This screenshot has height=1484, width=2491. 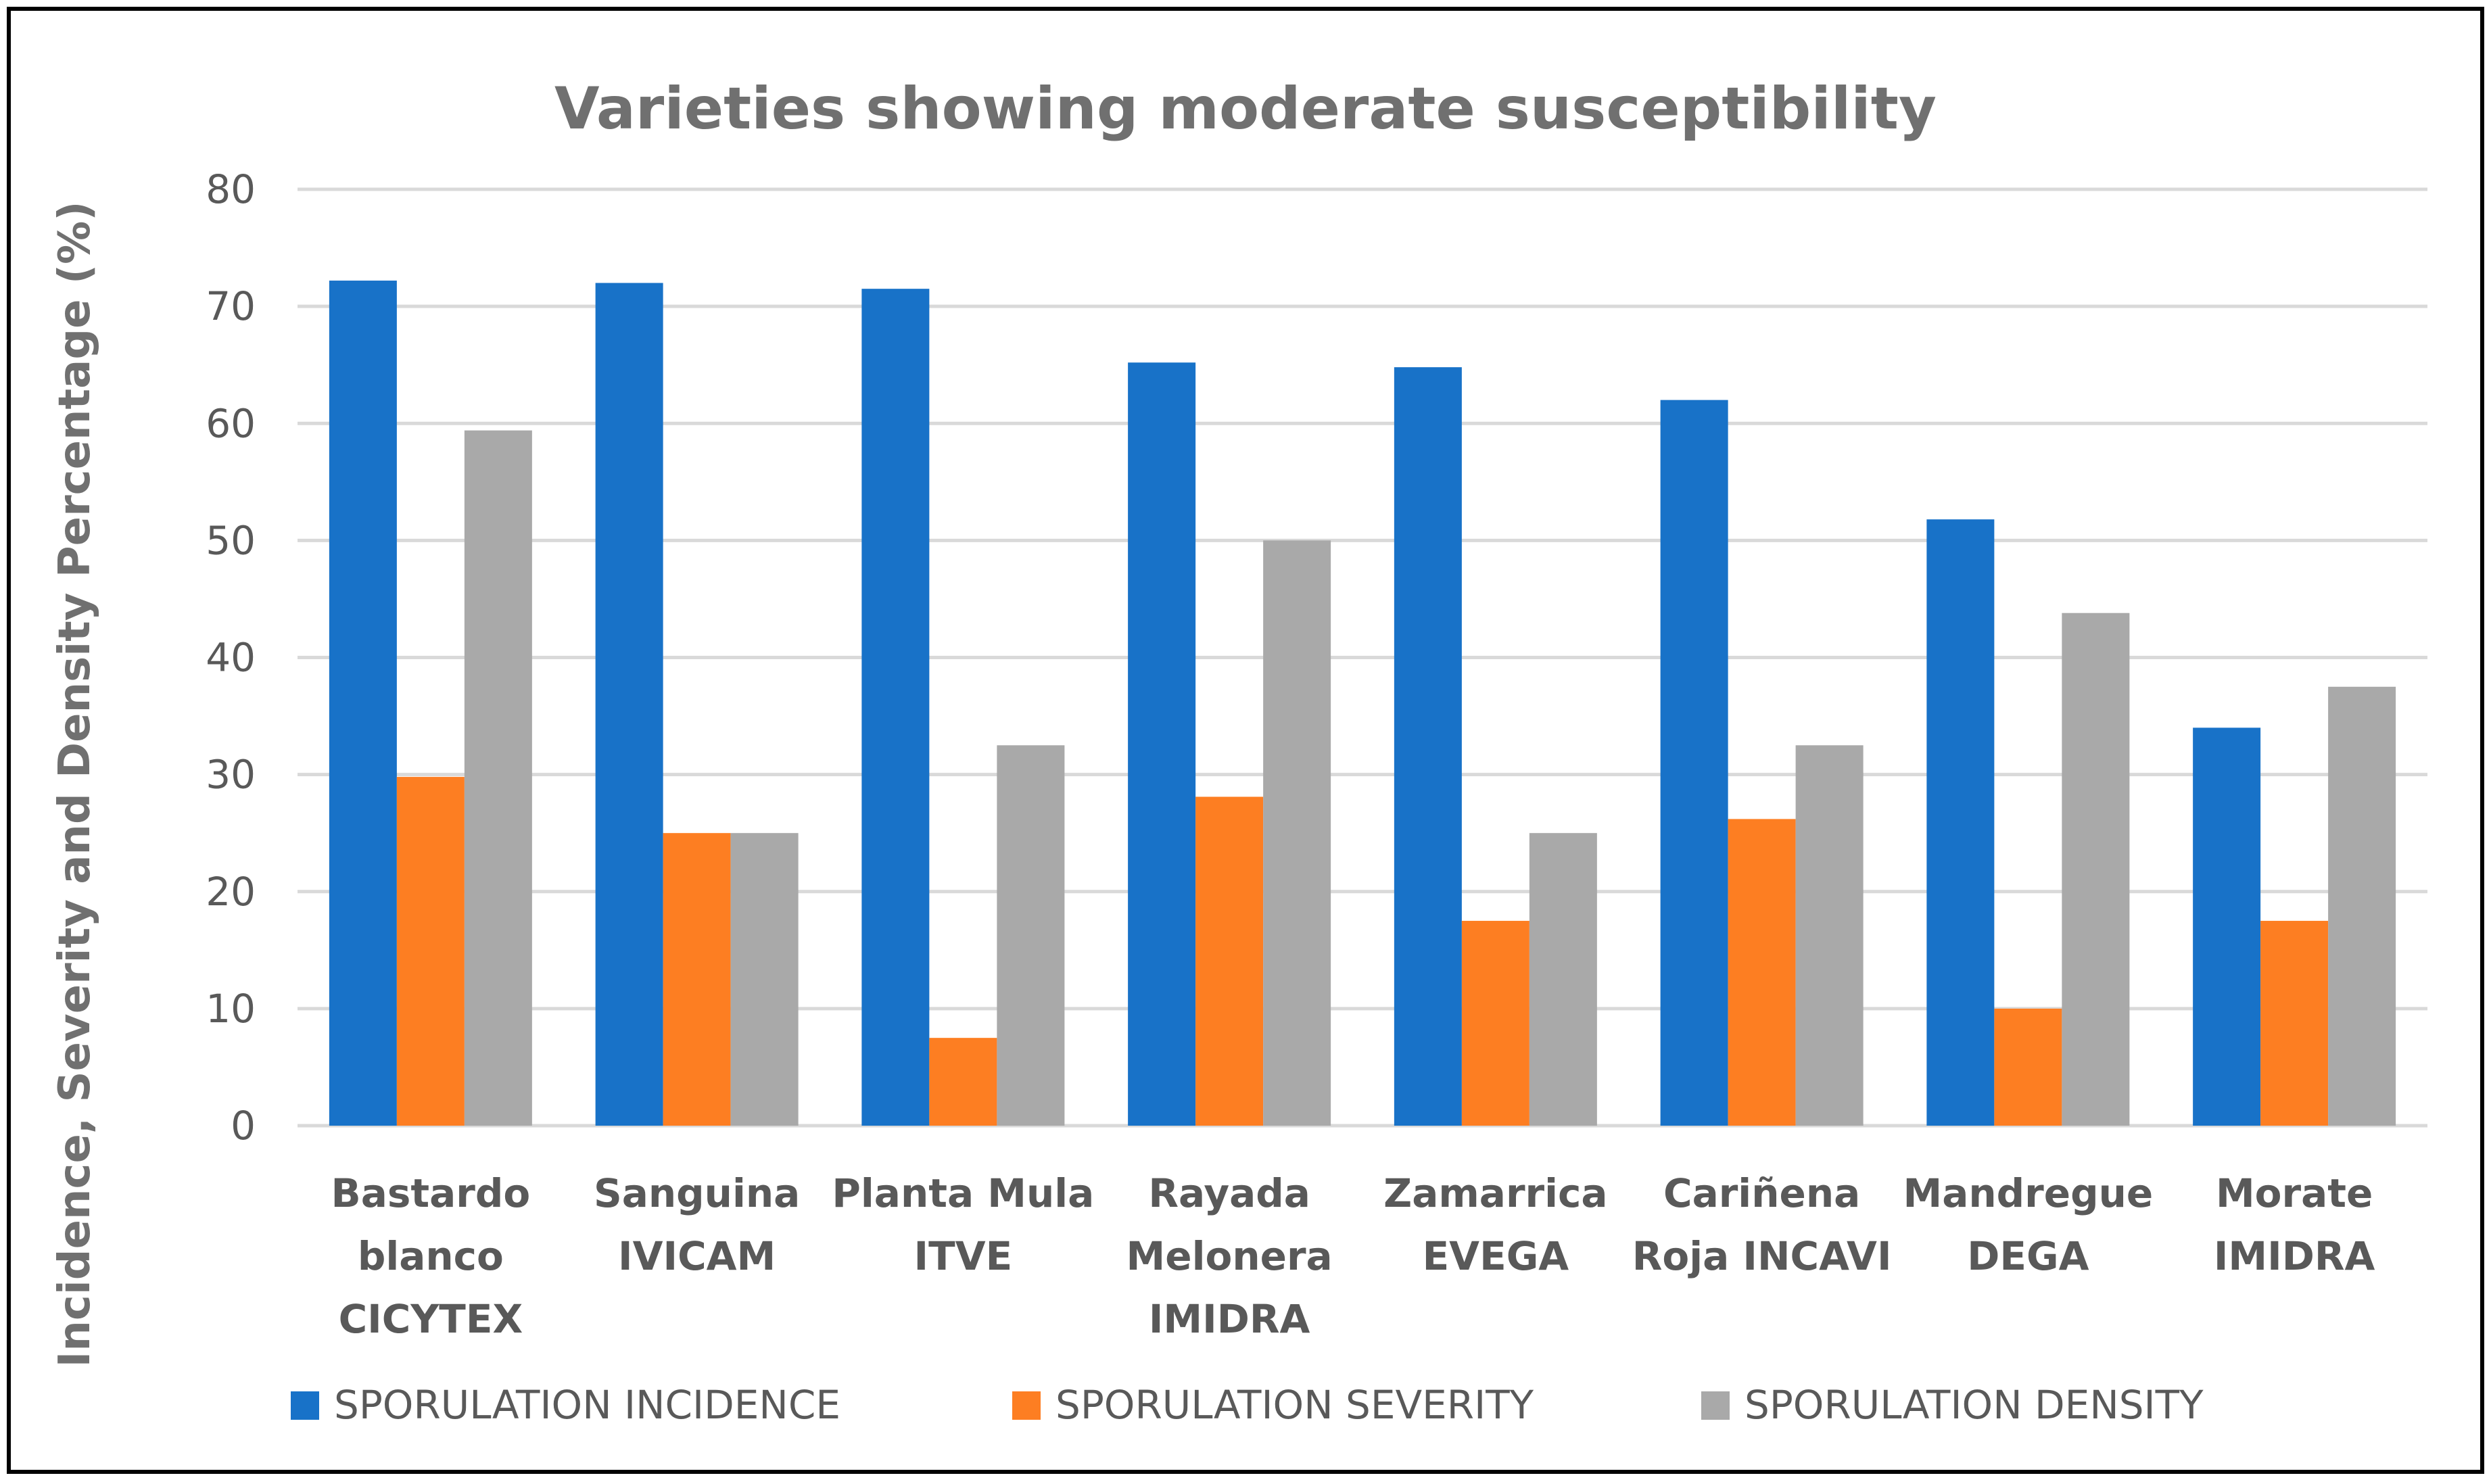 I want to click on x-category-label-line: blanco, so click(x=431, y=1256).